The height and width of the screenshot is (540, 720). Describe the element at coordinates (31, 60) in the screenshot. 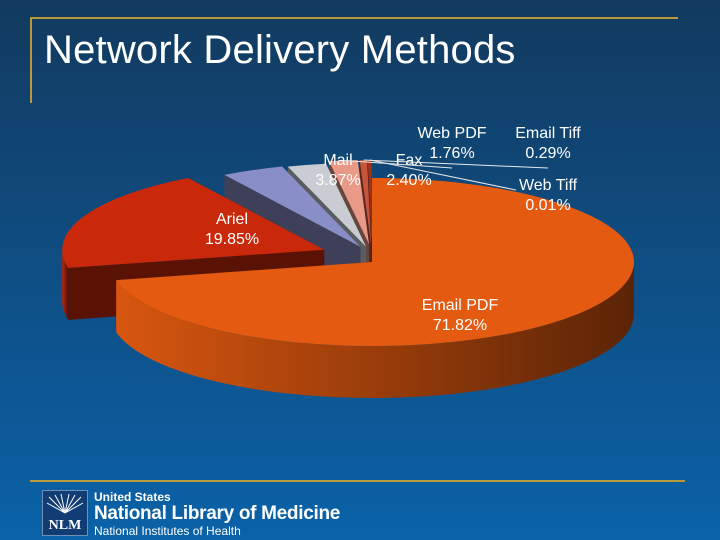

I see `title-frame-left-rule` at that location.